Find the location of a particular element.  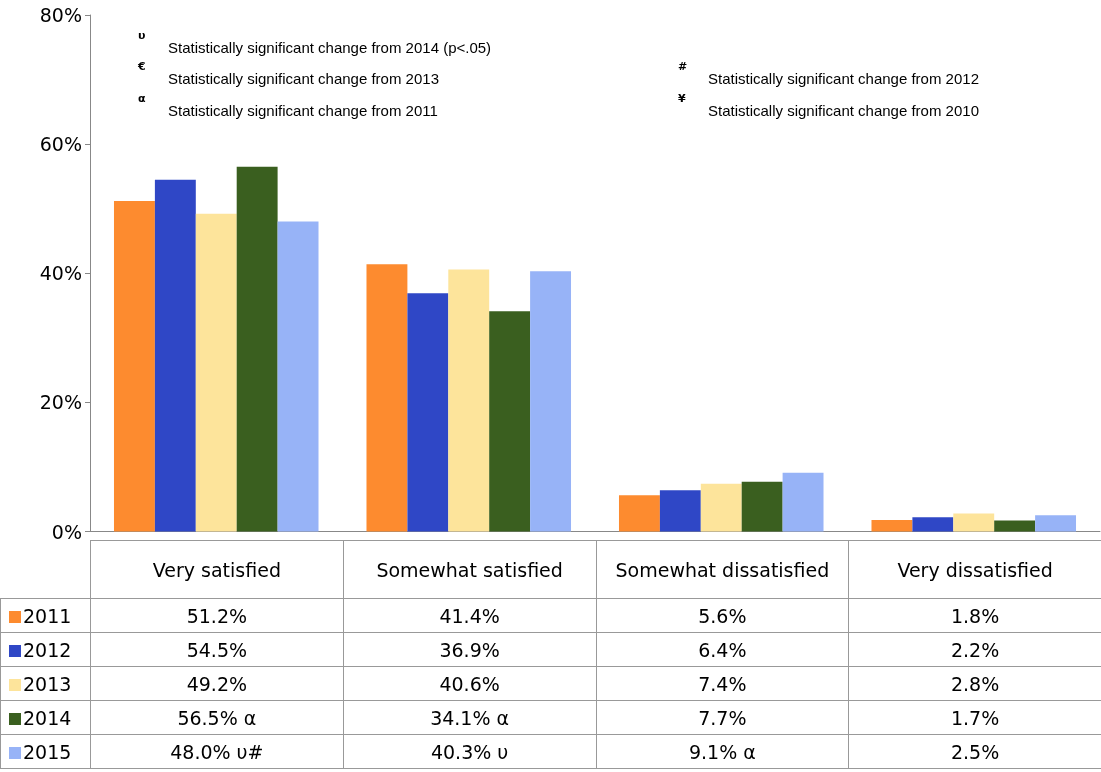

y-tick-label: 0% is located at coordinates (66, 531).